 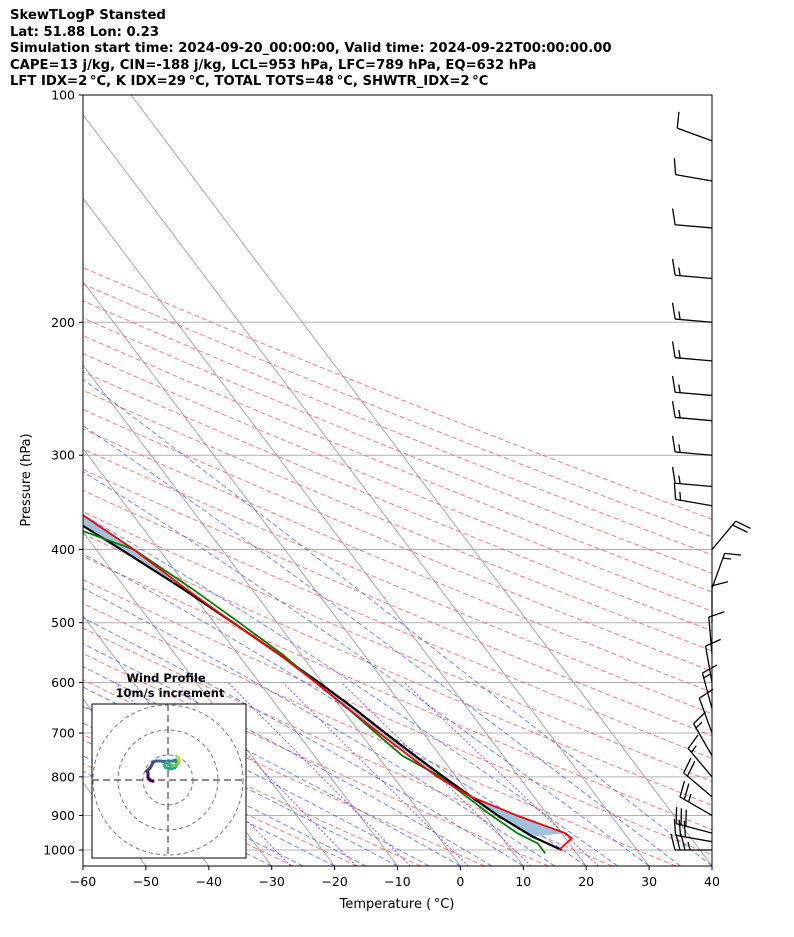 What do you see at coordinates (397, 904) in the screenshot?
I see `x-axis-label: Temperature ( °C)` at bounding box center [397, 904].